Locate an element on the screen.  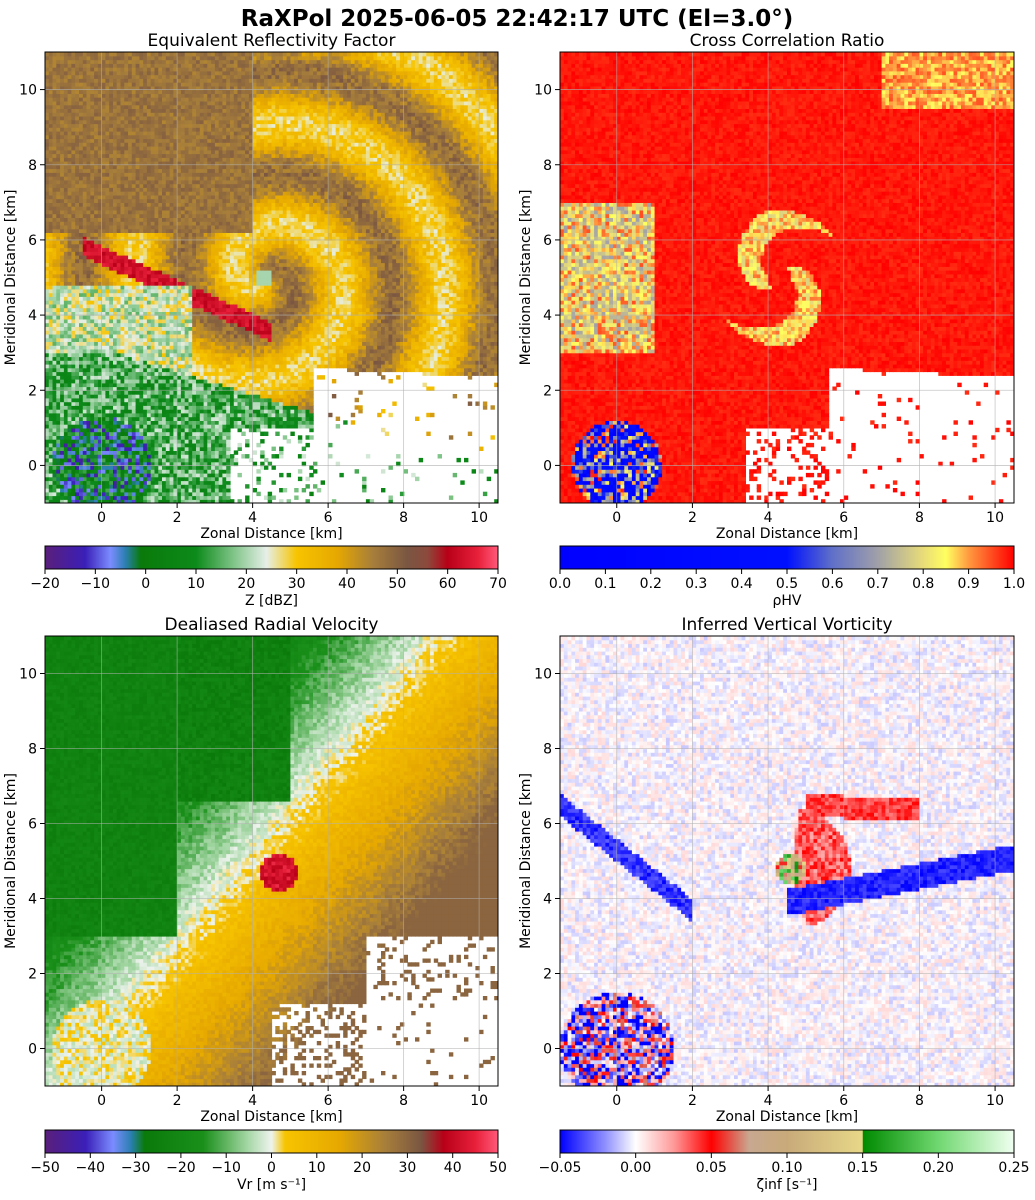
colorbar-label: ρHV is located at coordinates (787, 601).